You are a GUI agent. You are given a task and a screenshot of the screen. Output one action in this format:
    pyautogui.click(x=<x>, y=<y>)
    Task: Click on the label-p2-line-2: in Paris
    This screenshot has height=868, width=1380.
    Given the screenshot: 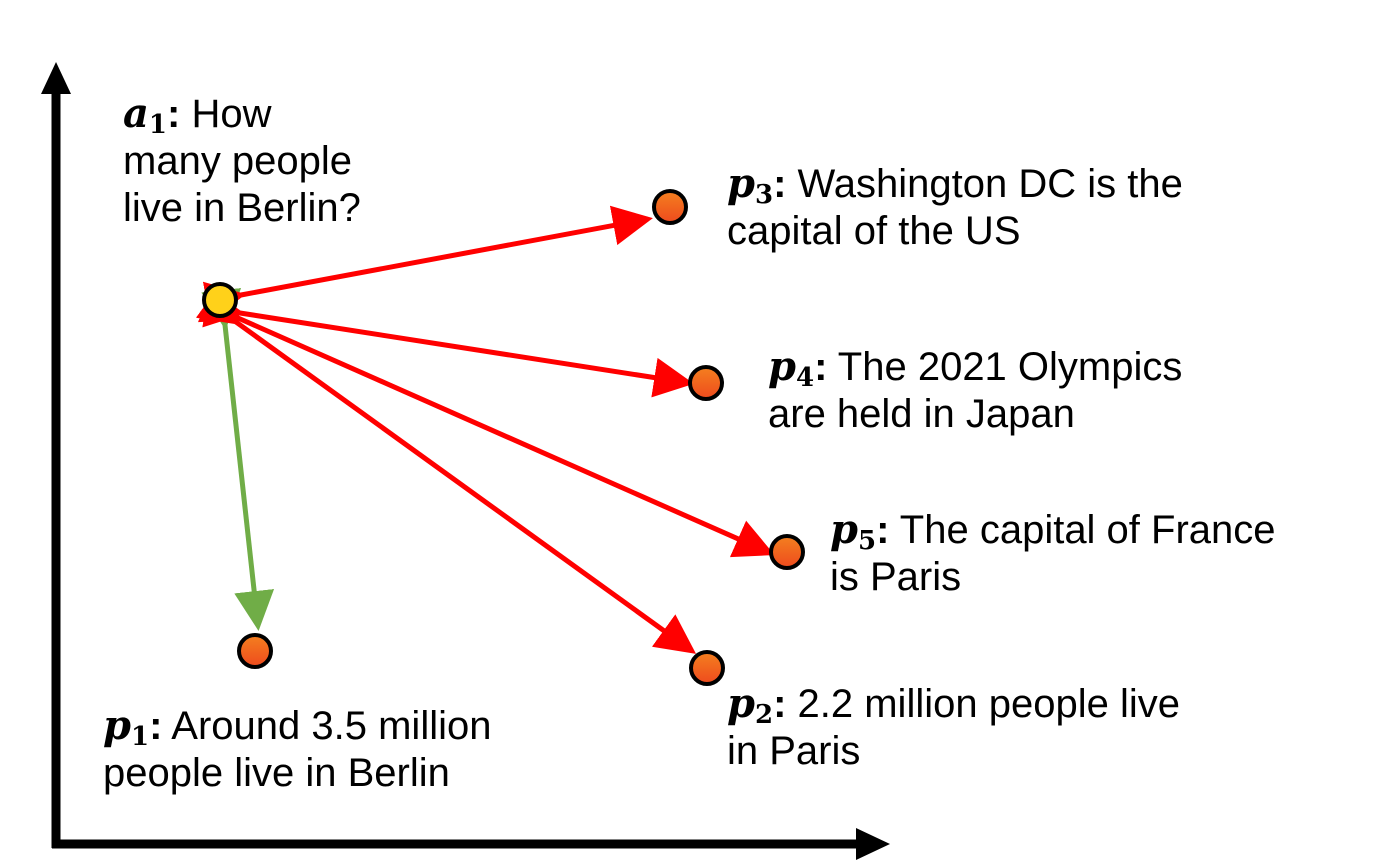 What is the action you would take?
    pyautogui.click(x=794, y=751)
    